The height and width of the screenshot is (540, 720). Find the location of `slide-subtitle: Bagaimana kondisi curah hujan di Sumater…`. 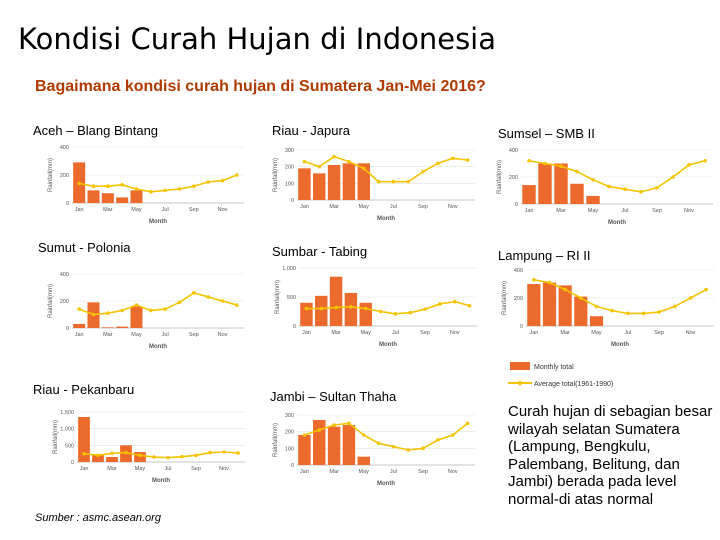

slide-subtitle: Bagaimana kondisi curah hujan di Sumater… is located at coordinates (260, 86).